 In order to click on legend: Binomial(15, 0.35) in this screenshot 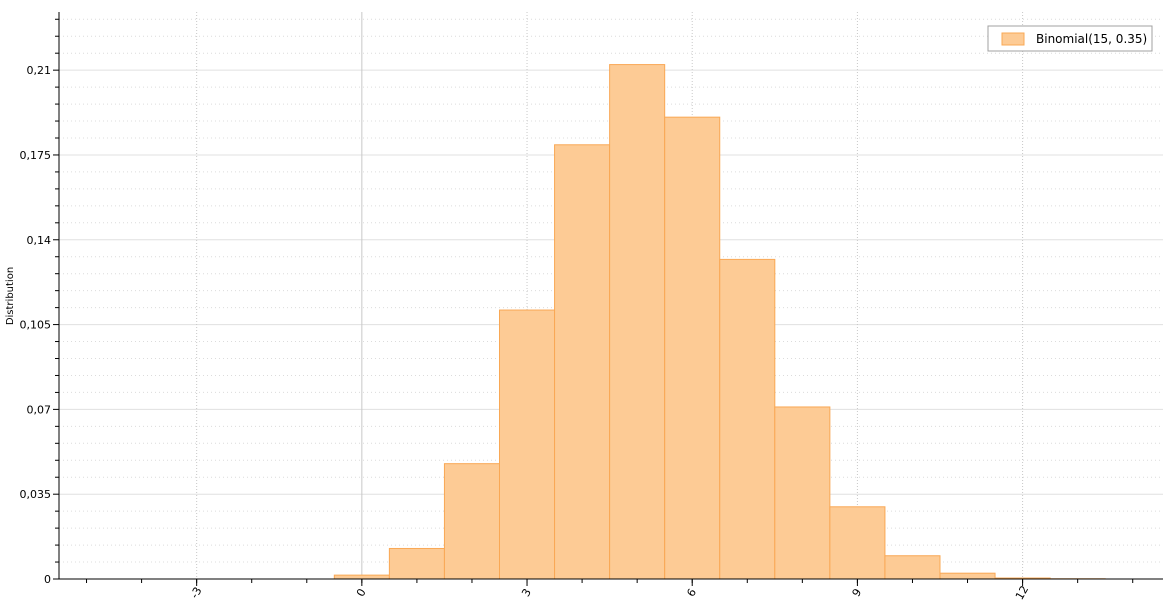, I will do `click(1070, 38)`.